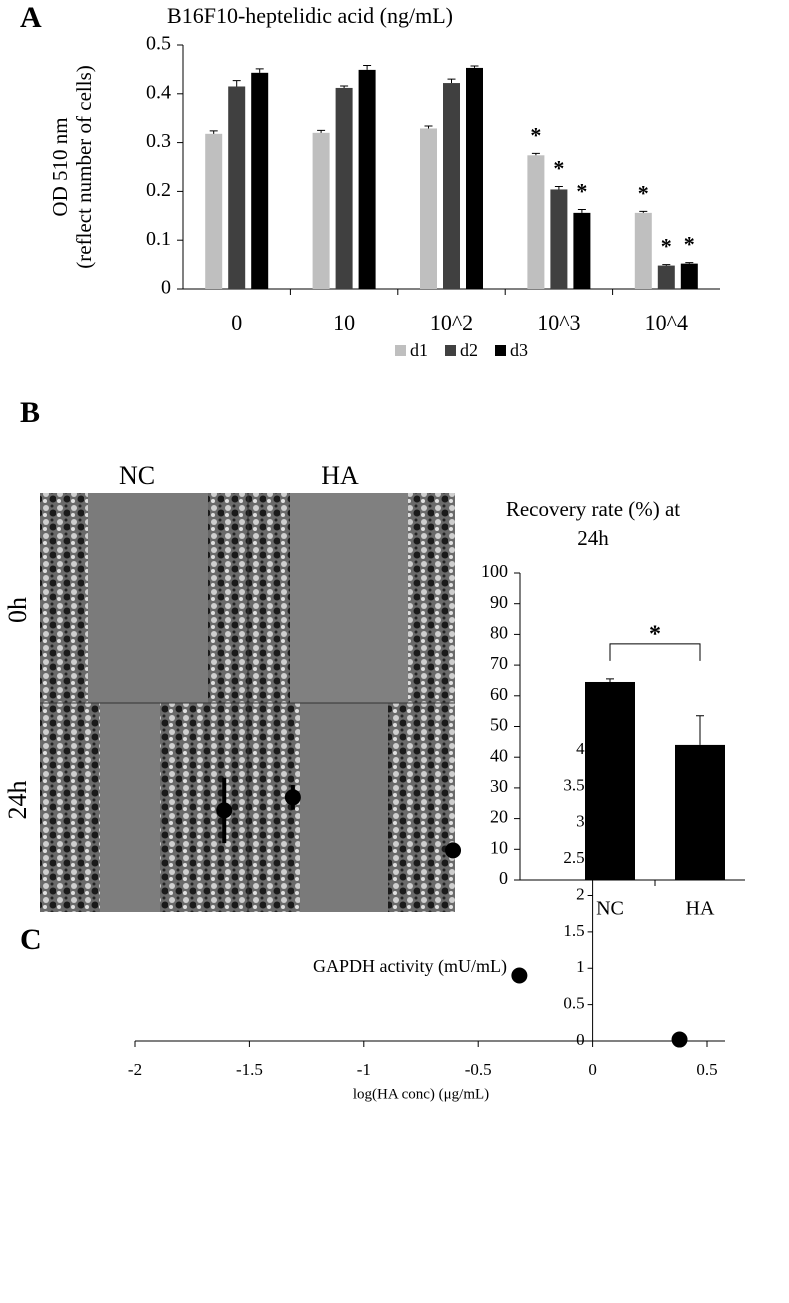 The height and width of the screenshot is (1303, 789). I want to click on image-column-label: NC, so click(137, 475).